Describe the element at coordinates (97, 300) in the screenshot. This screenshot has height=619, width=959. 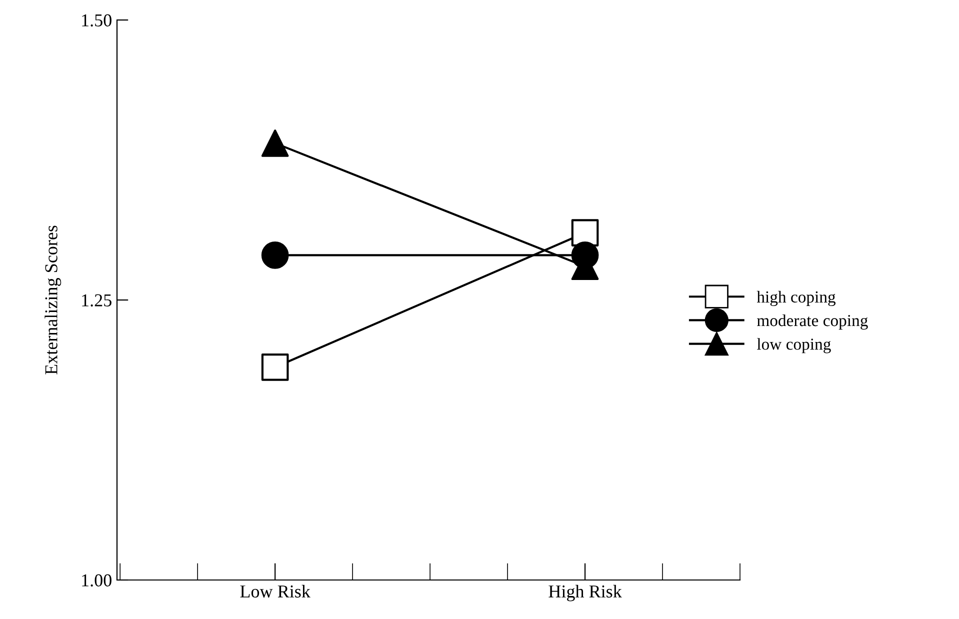
I see `y-tick-label: 1.25` at that location.